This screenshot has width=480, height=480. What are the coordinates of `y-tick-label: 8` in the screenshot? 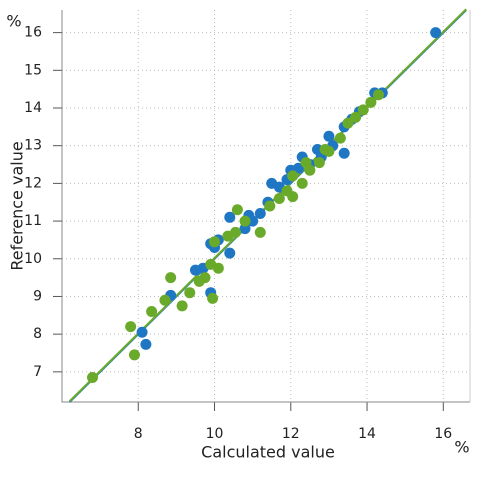 It's located at (37, 334).